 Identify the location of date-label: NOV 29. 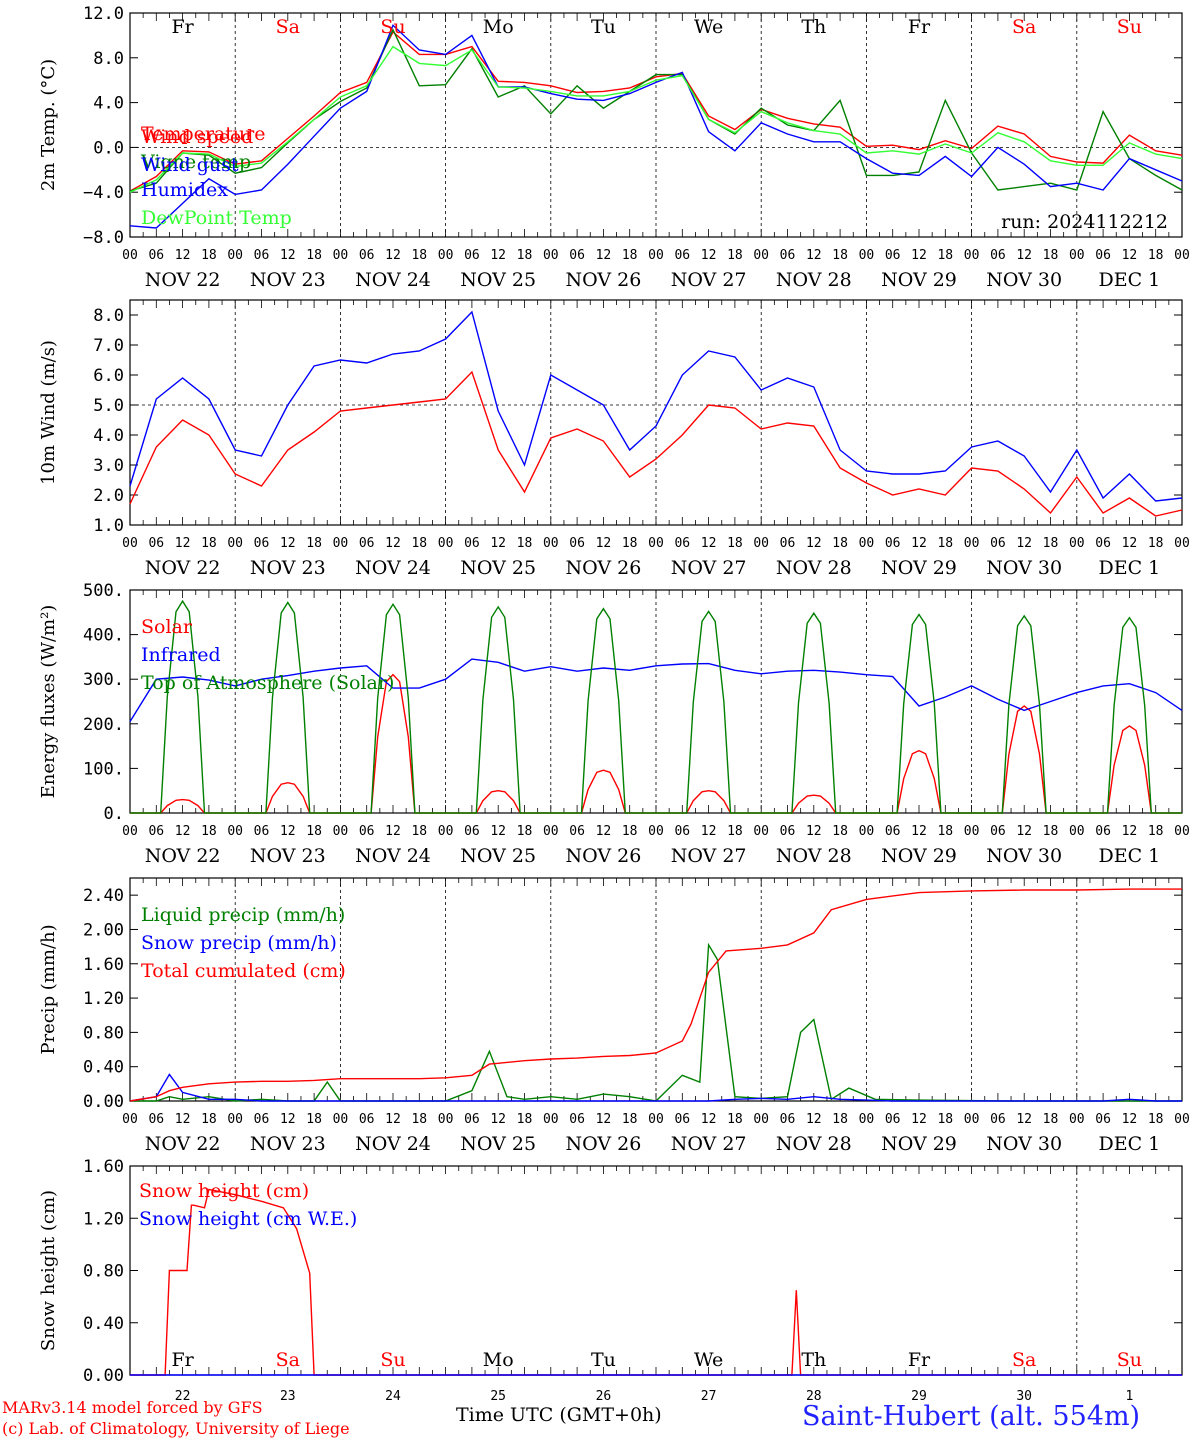
(919, 1144).